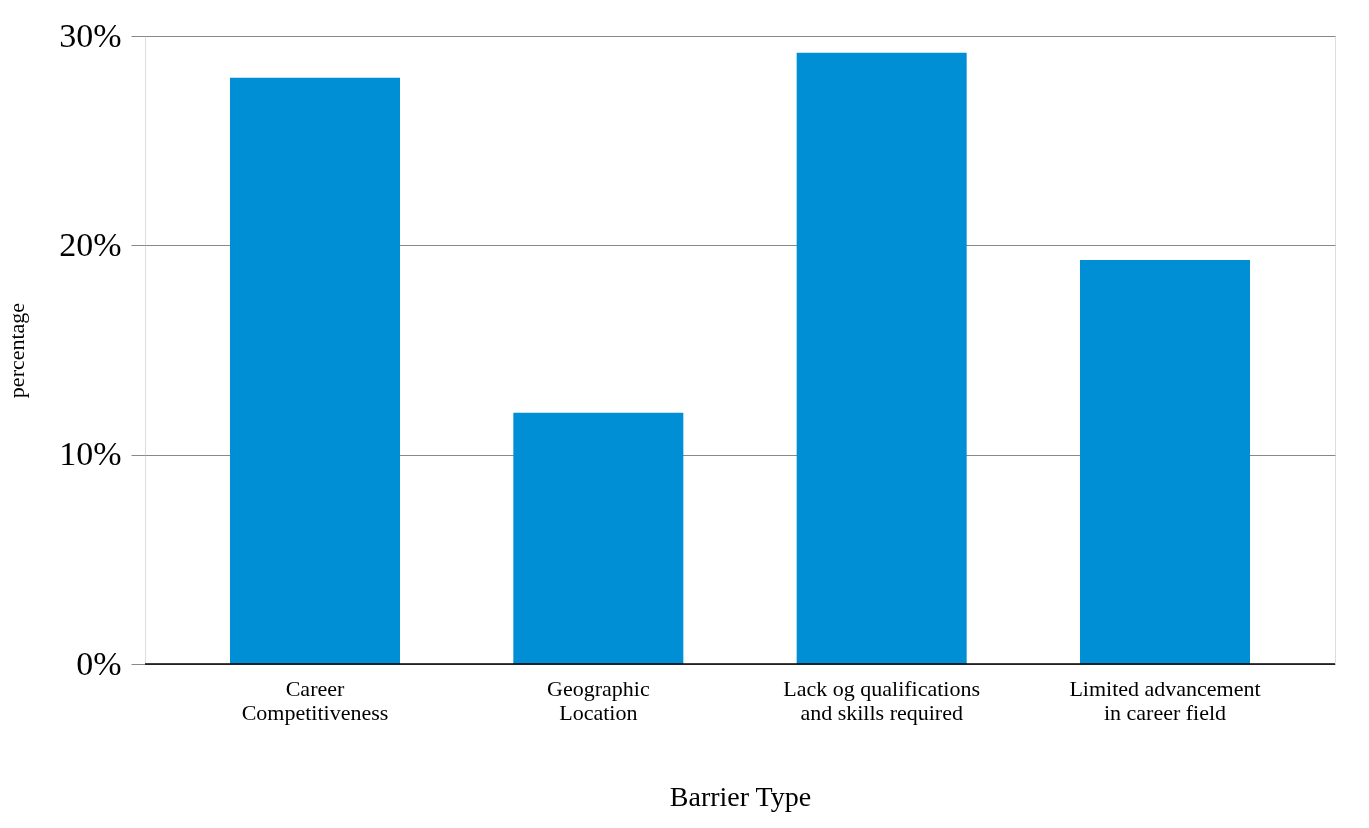 This screenshot has width=1369, height=828. What do you see at coordinates (598, 700) in the screenshot?
I see `x-tick-label: Geographic Location` at bounding box center [598, 700].